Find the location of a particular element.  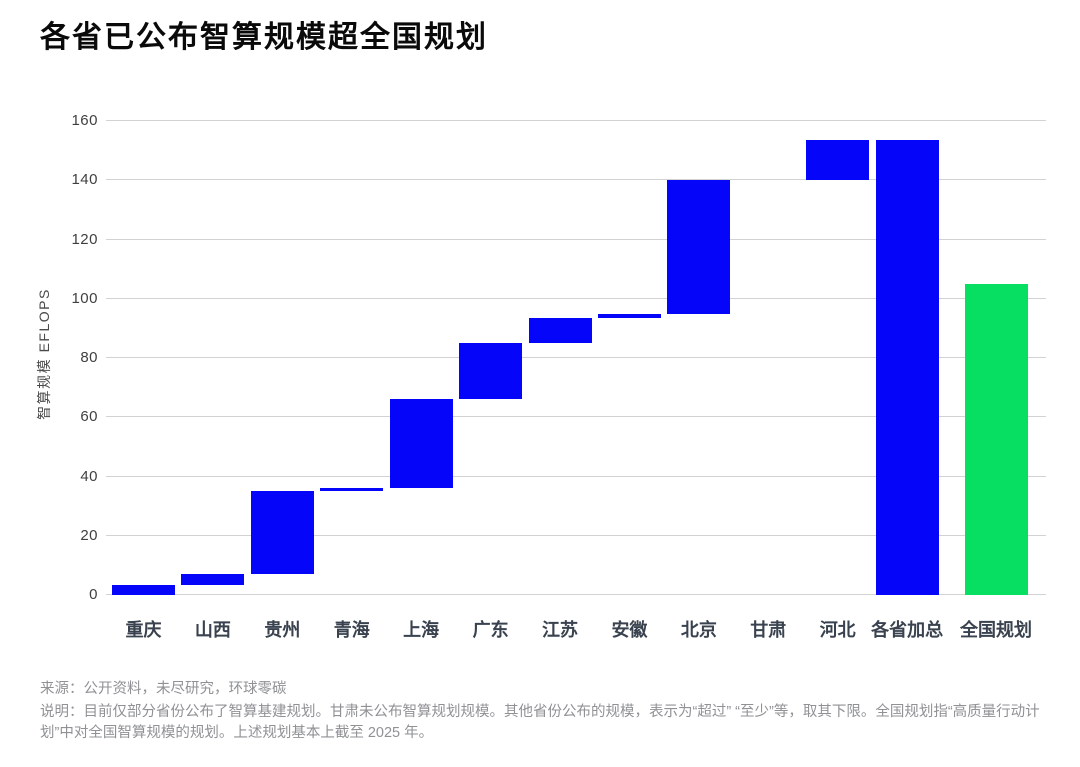

x-label-北京: 北京 is located at coordinates (698, 630).